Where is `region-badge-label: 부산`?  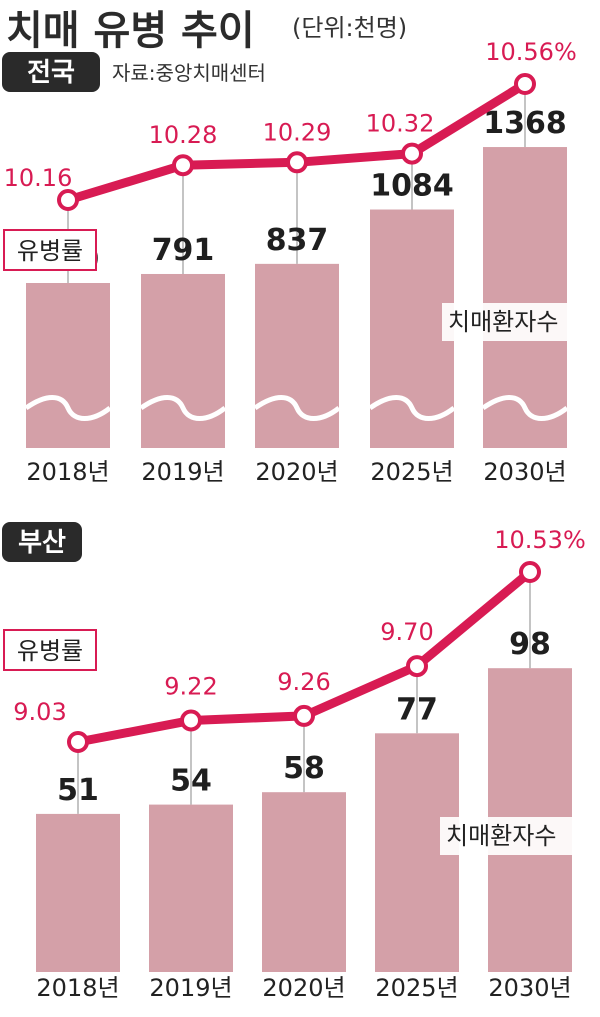 region-badge-label: 부산 is located at coordinates (42, 543).